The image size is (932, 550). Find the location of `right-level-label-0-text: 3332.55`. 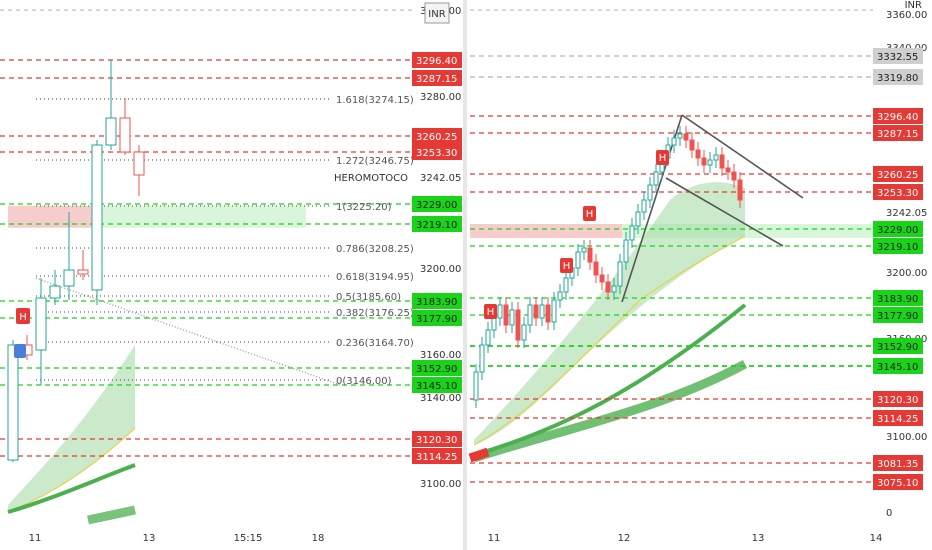

right-level-label-0-text: 3332.55 is located at coordinates (897, 57).